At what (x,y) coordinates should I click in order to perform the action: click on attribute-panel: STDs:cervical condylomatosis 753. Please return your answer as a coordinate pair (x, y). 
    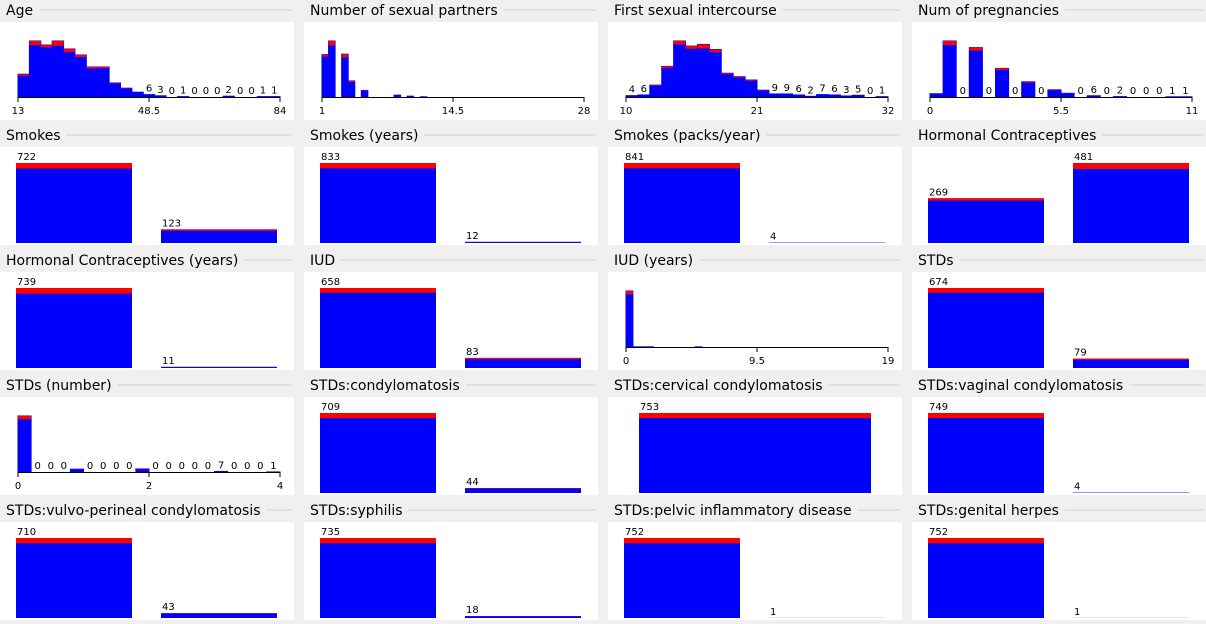
    Looking at the image, I should click on (755, 436).